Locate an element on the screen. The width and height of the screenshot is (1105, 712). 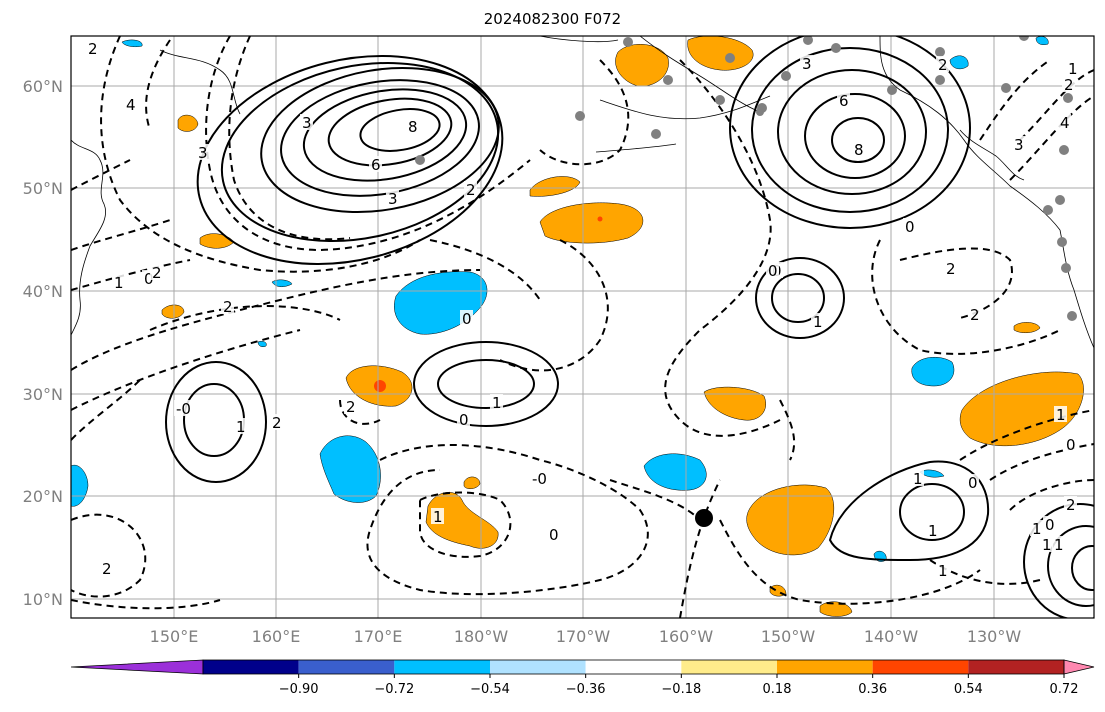
lon-label: 130°W is located at coordinates (994, 636).